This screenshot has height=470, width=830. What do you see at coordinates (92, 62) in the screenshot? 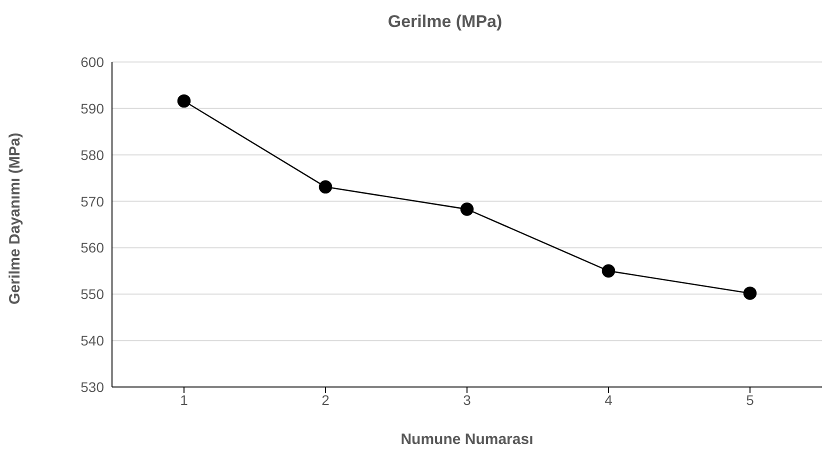
I see `y-tick-label: 600` at bounding box center [92, 62].